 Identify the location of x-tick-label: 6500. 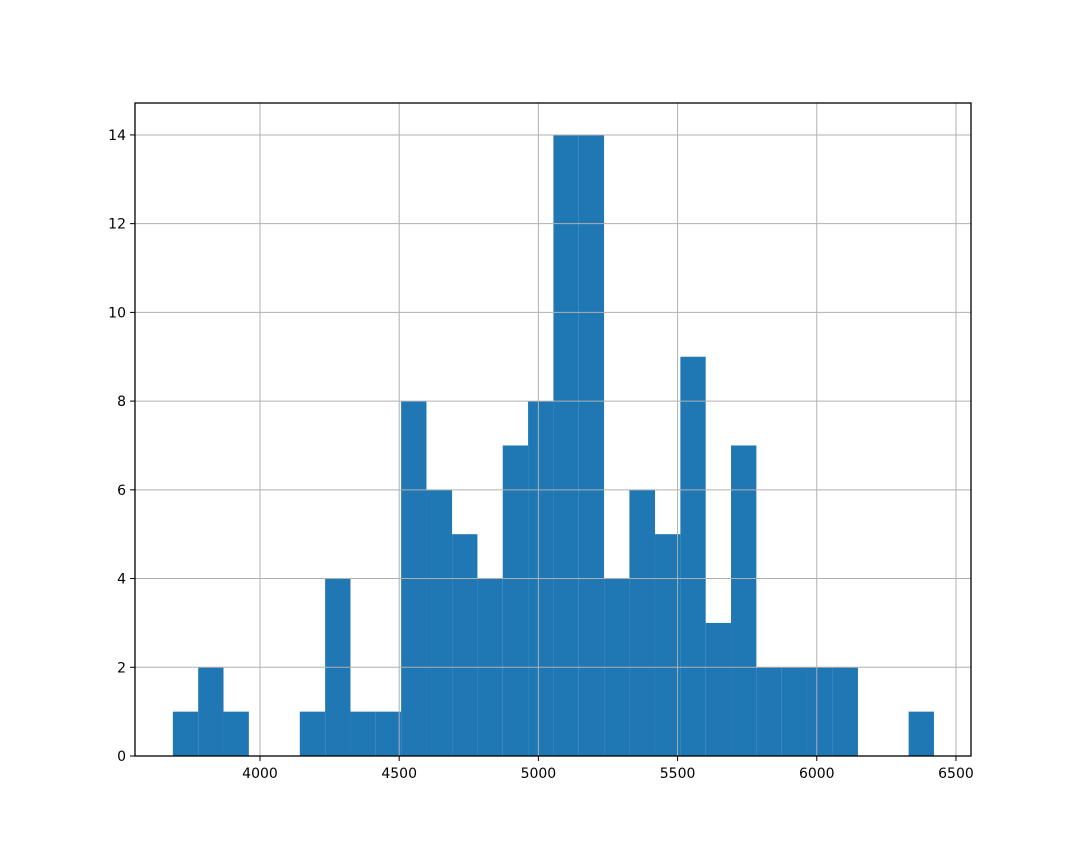
(956, 774).